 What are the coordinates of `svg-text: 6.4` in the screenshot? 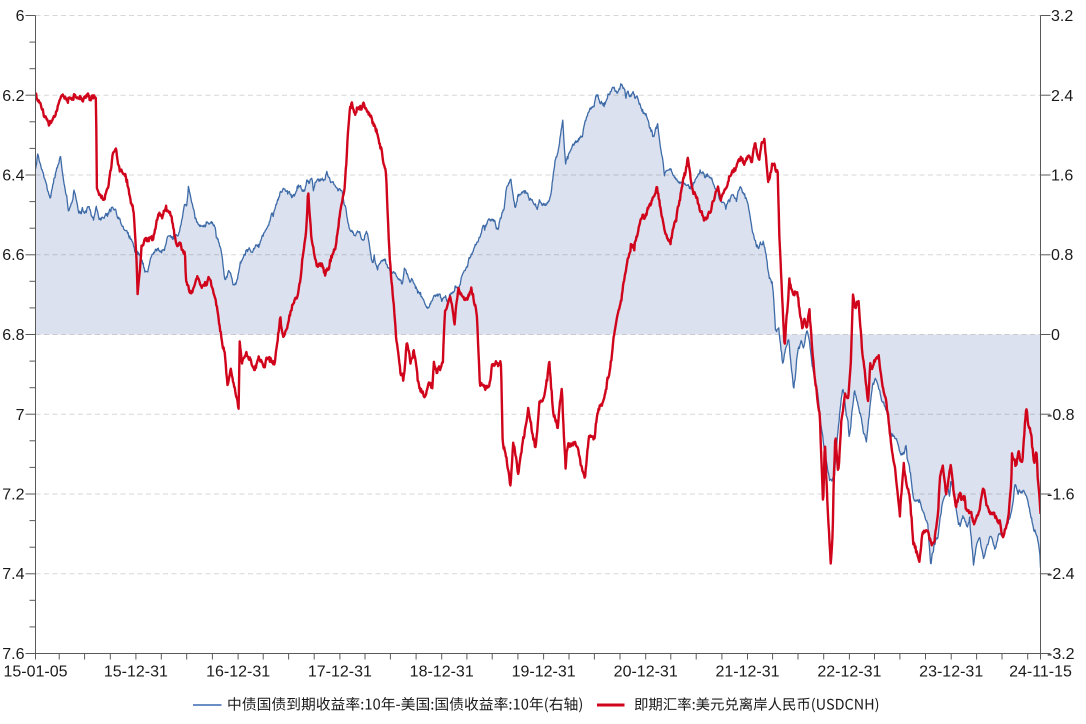 It's located at (13, 176).